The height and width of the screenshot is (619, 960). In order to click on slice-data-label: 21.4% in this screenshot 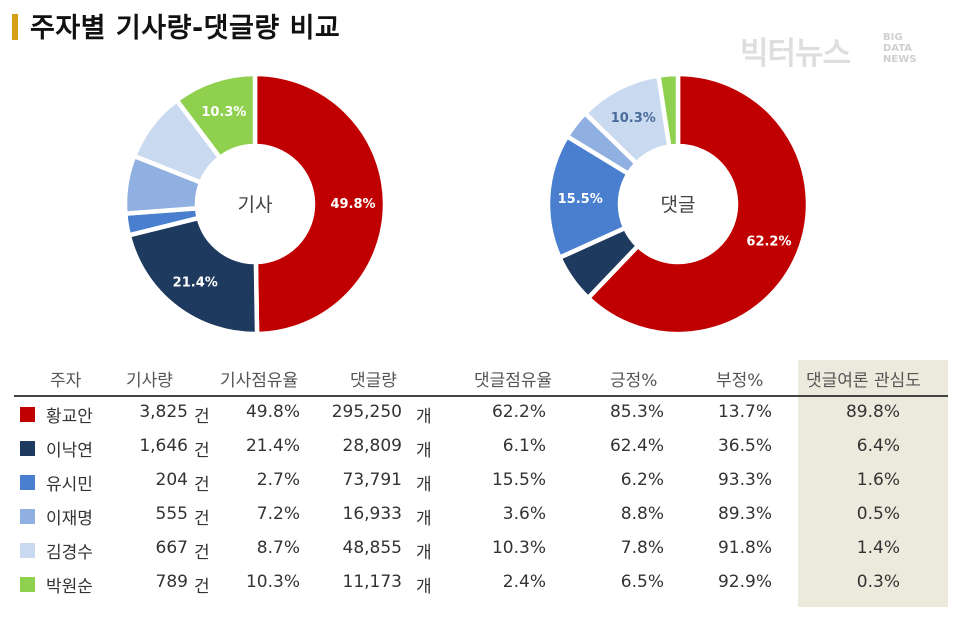, I will do `click(195, 283)`.